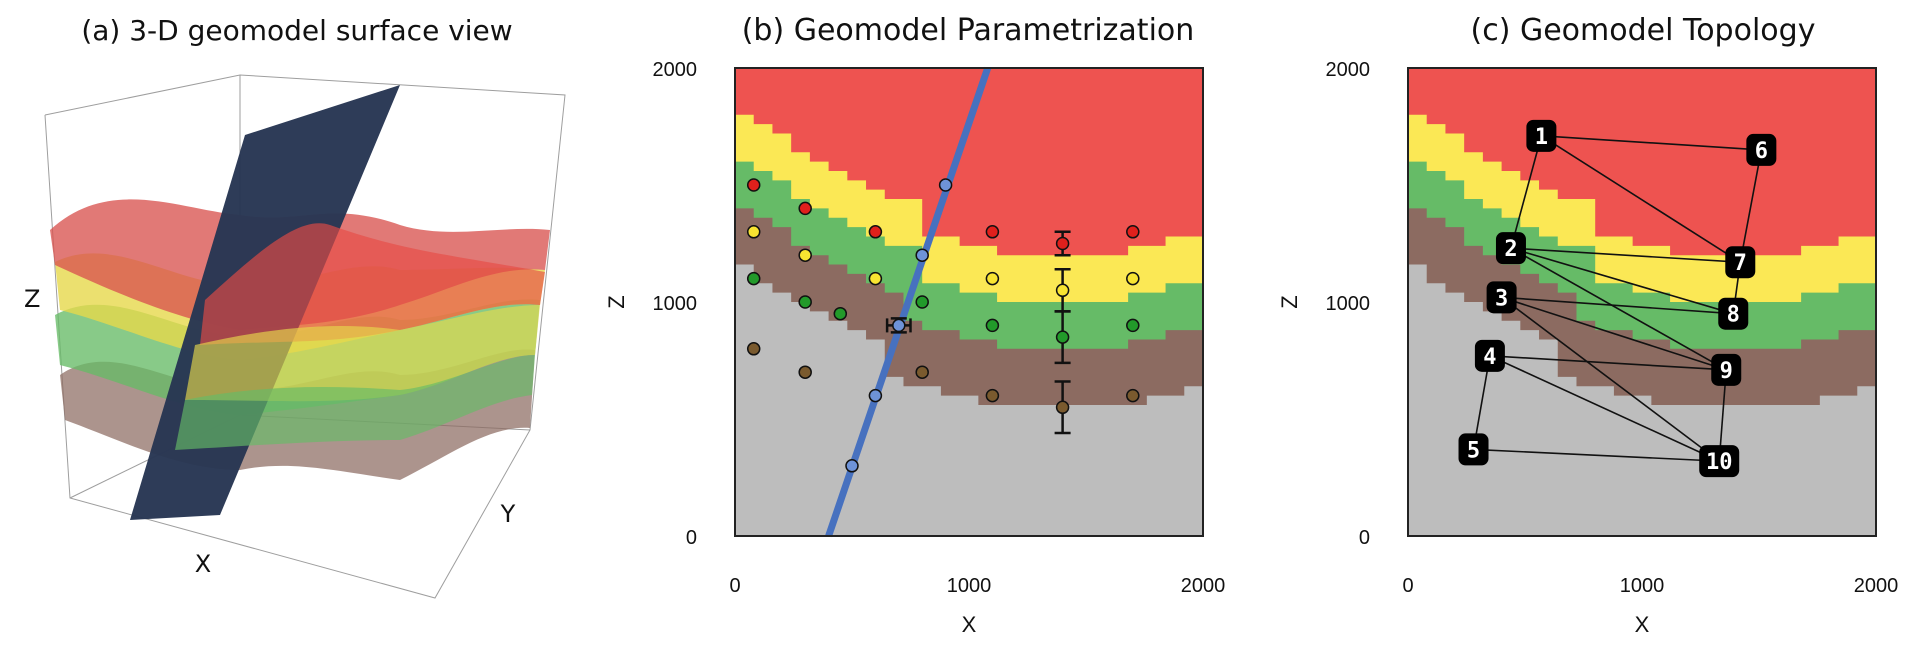 Image resolution: width=1920 pixels, height=650 pixels. I want to click on topology-node-label: 3, so click(1501, 298).